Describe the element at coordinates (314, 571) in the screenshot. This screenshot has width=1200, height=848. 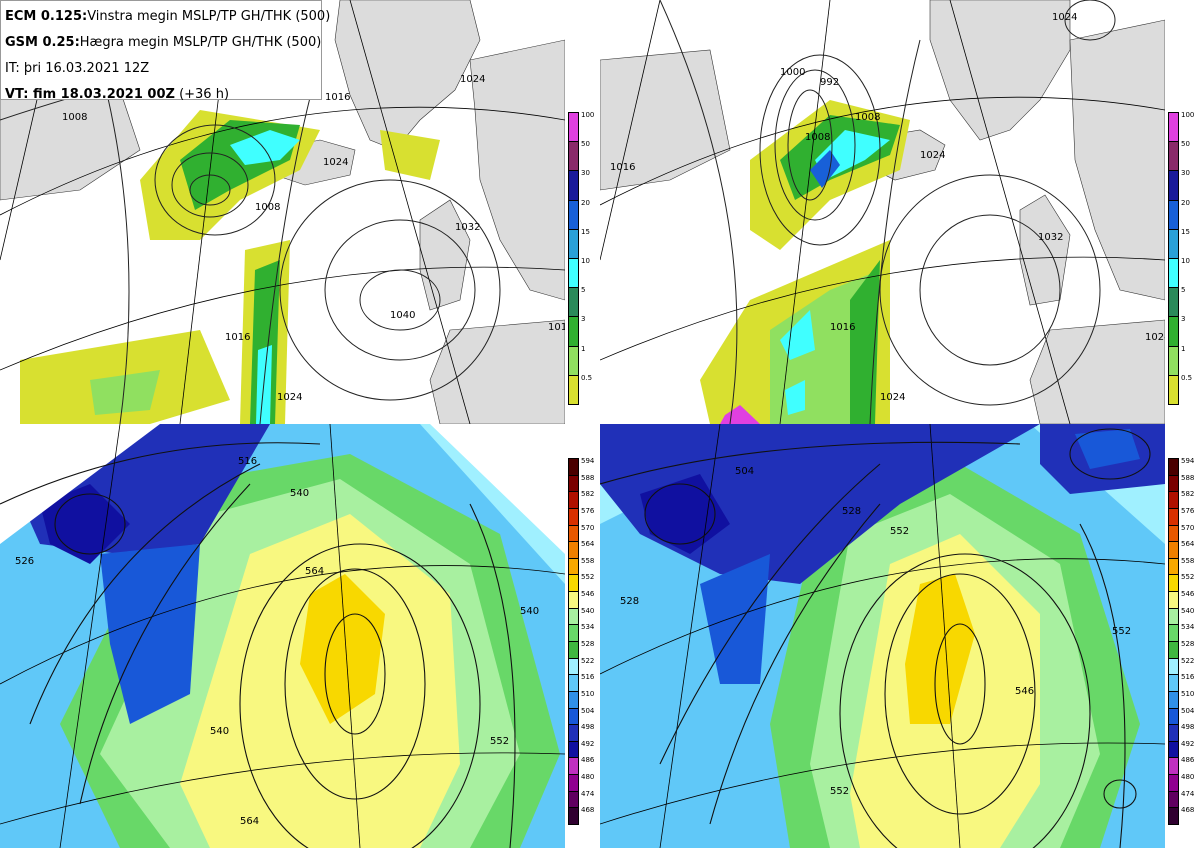
I see `height-label: 564` at that location.